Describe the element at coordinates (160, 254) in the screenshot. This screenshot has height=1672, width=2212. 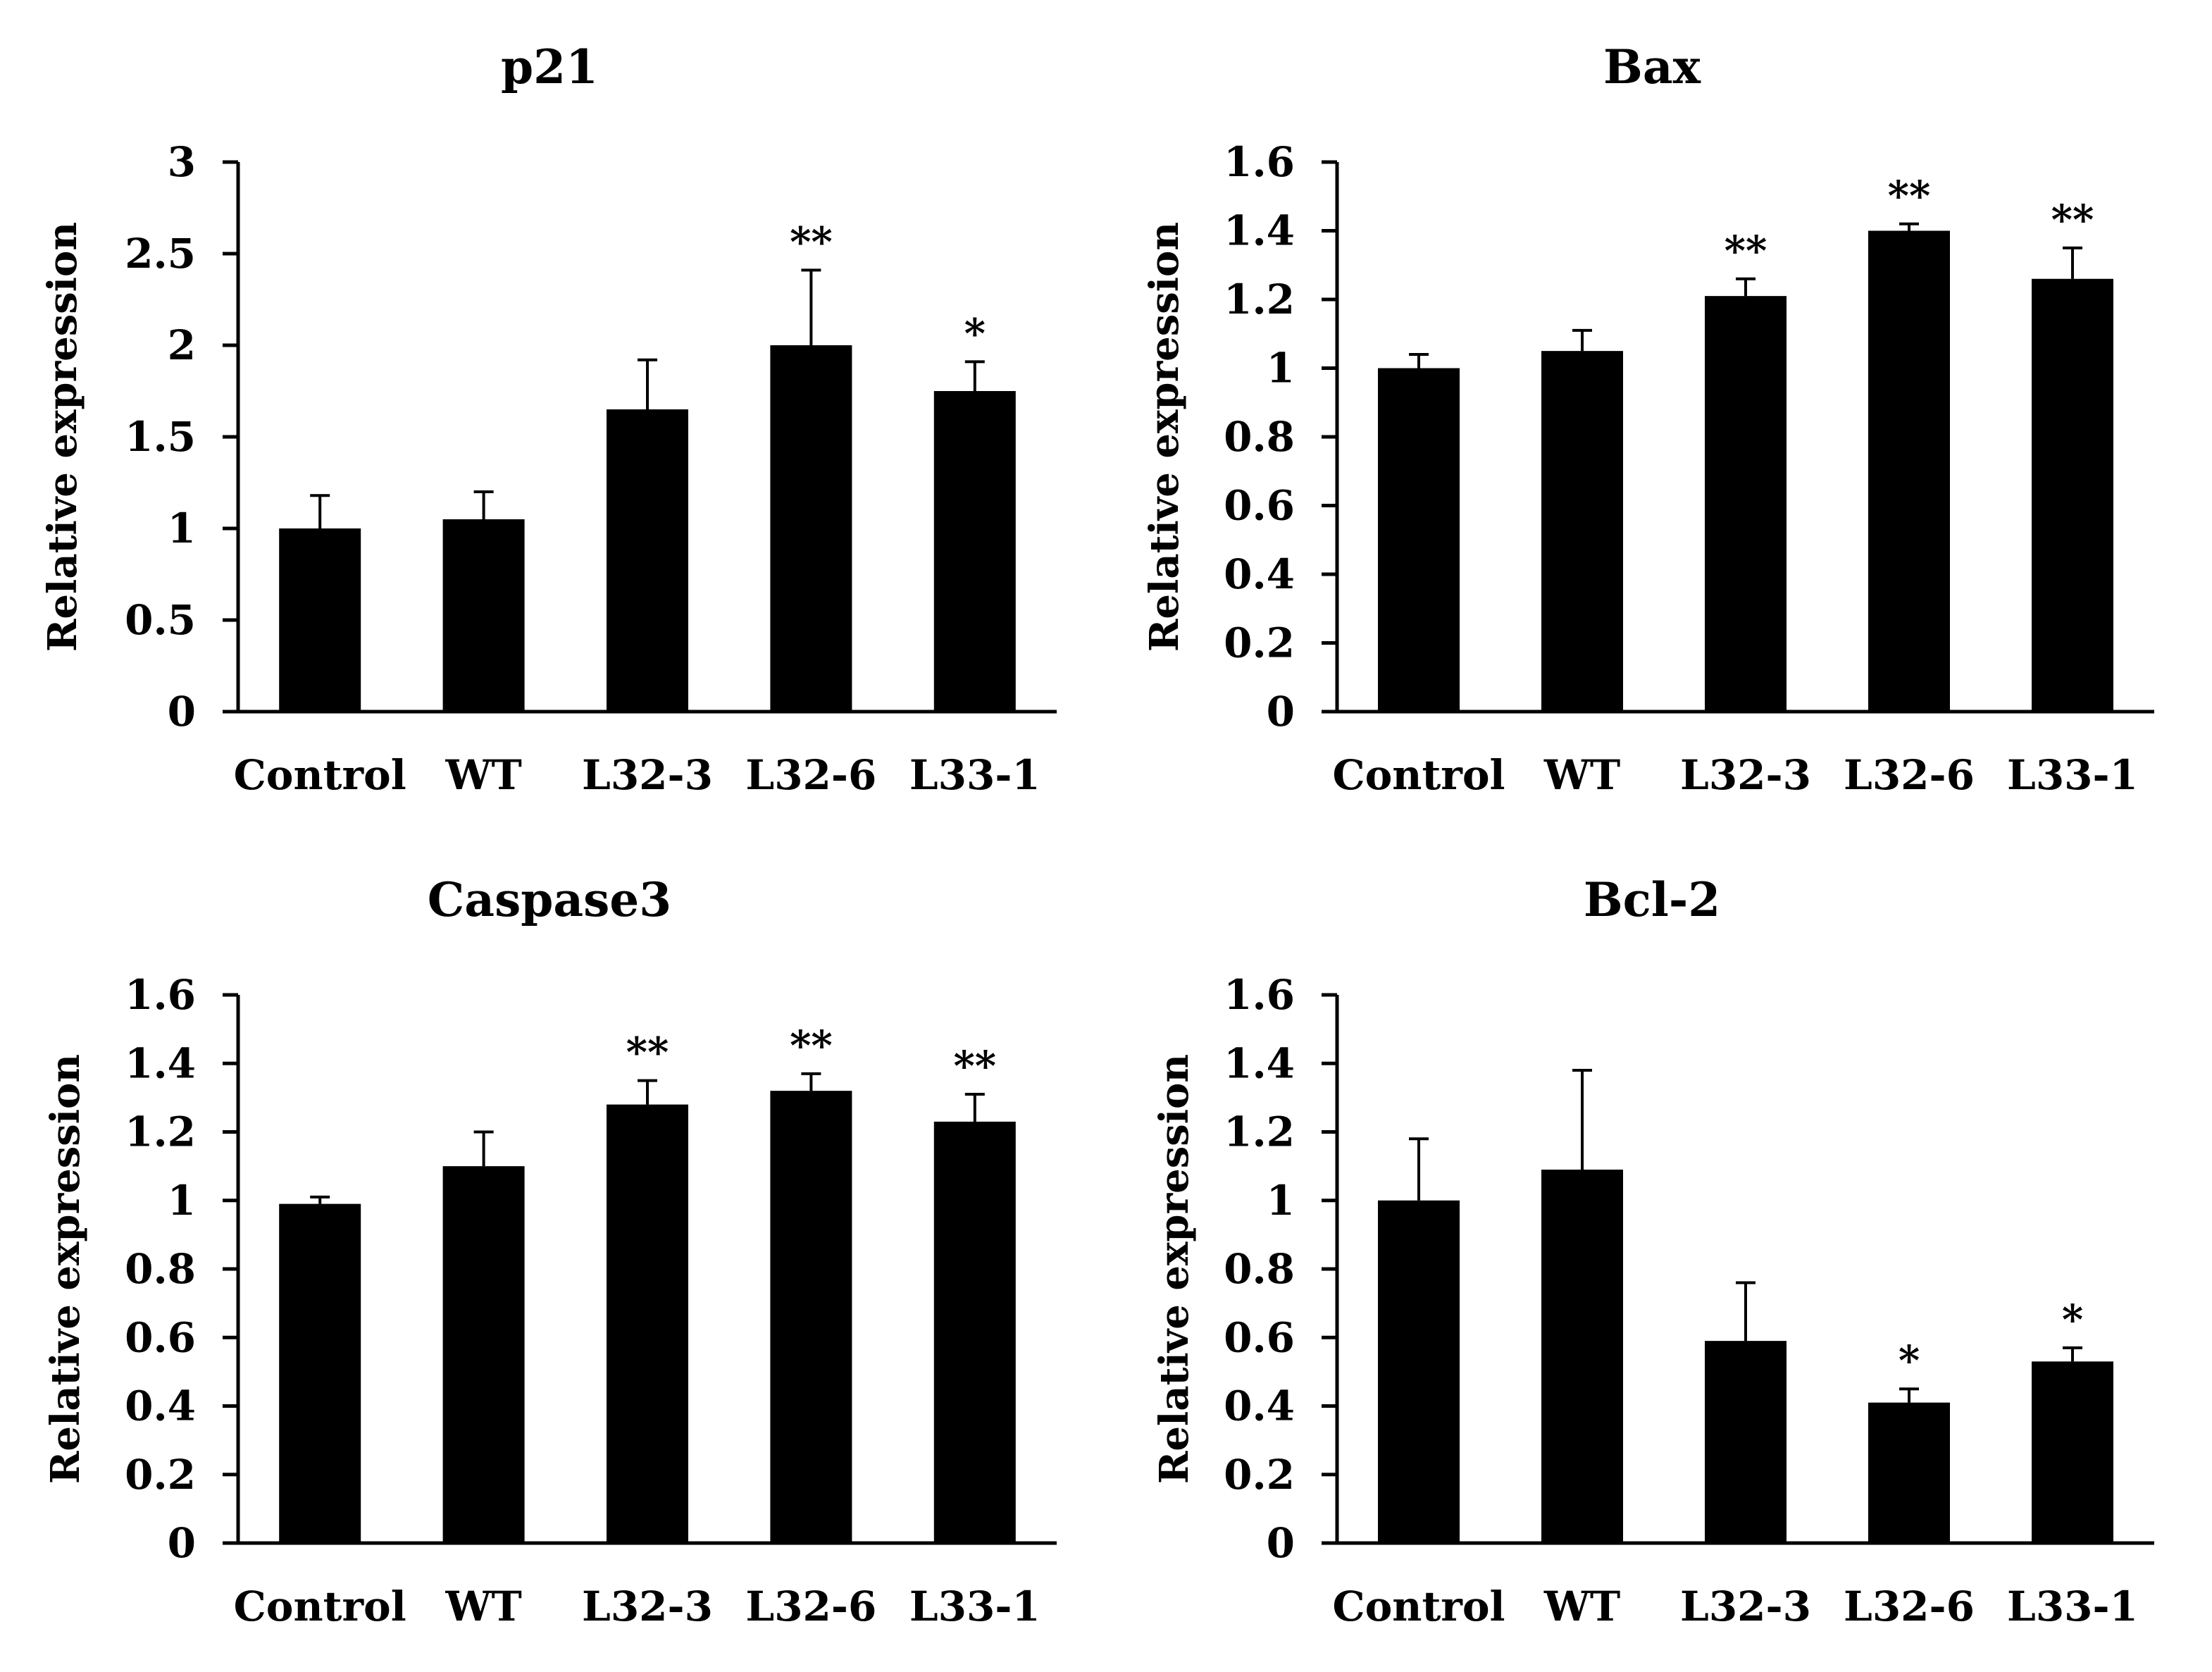
I see `y-tick-label: 2.5` at that location.